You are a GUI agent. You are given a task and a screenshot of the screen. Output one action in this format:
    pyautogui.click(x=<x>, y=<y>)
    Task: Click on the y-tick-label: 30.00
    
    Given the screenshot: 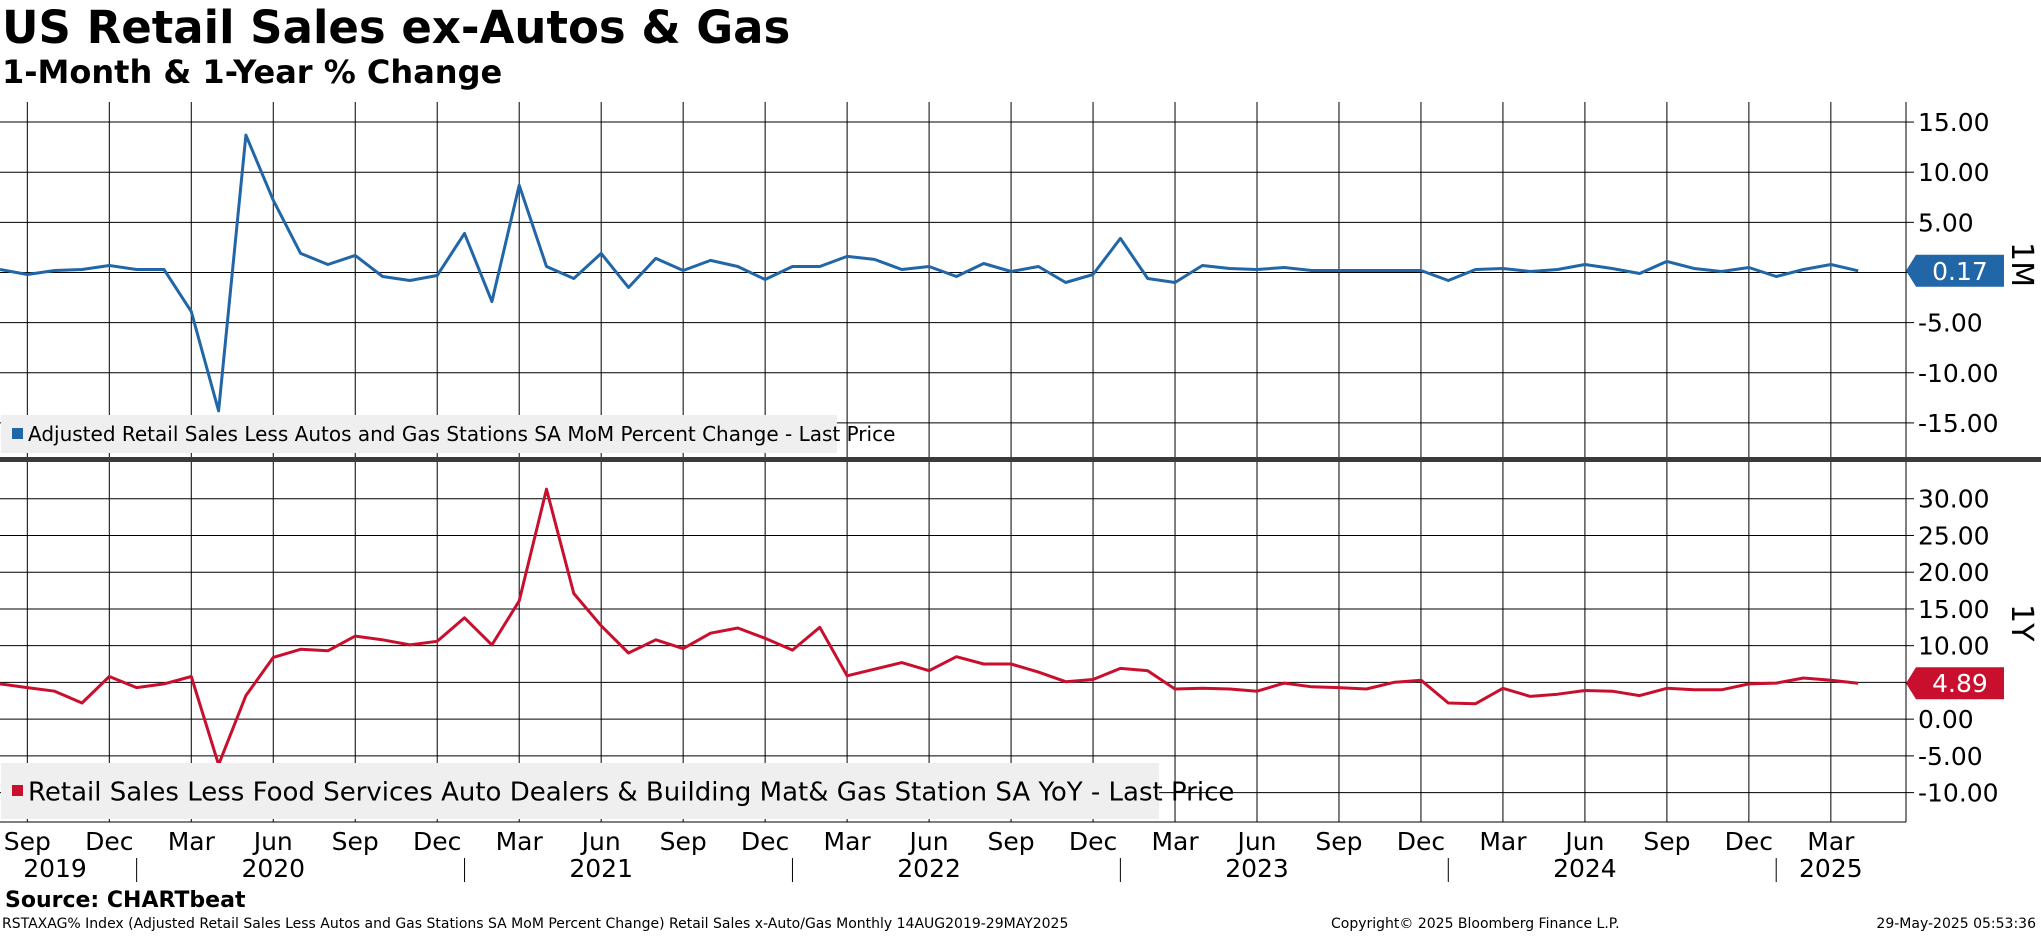 What is the action you would take?
    pyautogui.click(x=1954, y=499)
    